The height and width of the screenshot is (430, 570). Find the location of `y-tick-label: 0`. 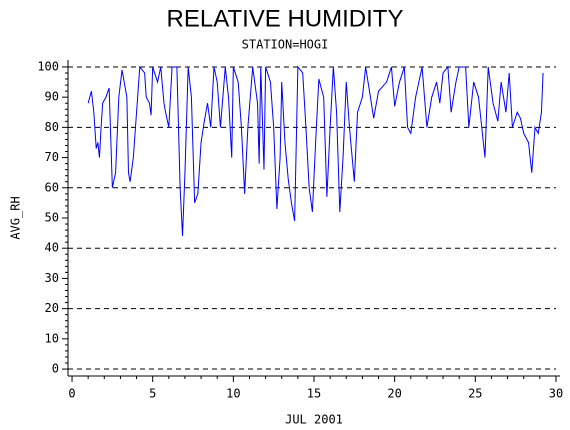

y-tick-label: 0 is located at coordinates (55, 369).